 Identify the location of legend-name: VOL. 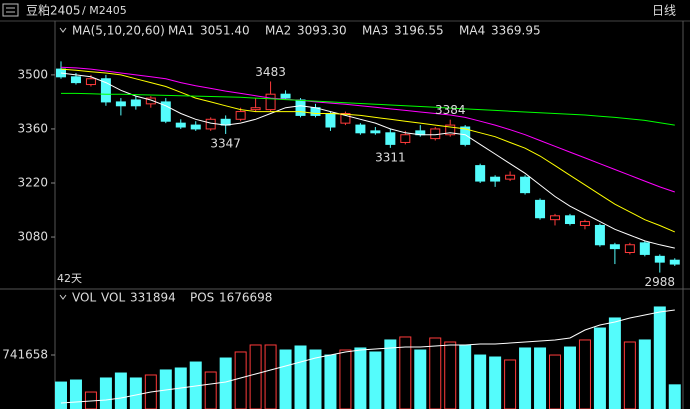
(113, 298).